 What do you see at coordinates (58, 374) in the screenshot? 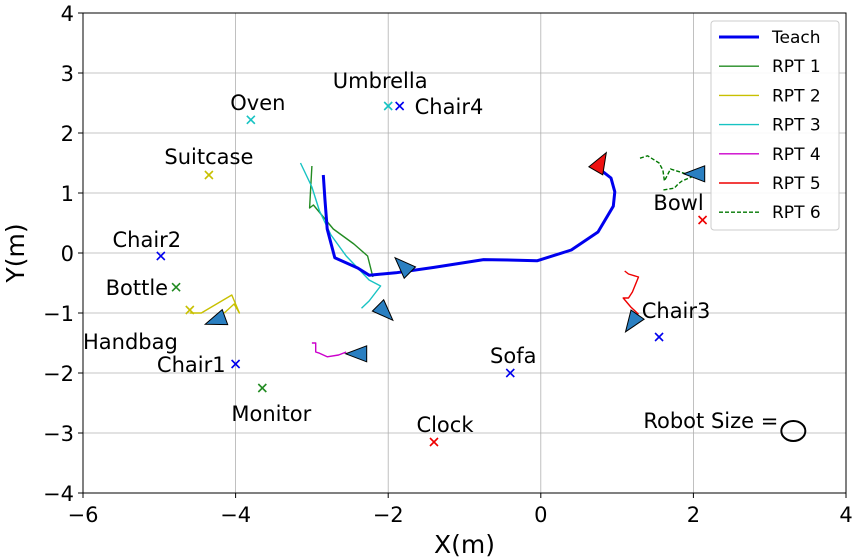
I see `y-tick-label: −2` at bounding box center [58, 374].